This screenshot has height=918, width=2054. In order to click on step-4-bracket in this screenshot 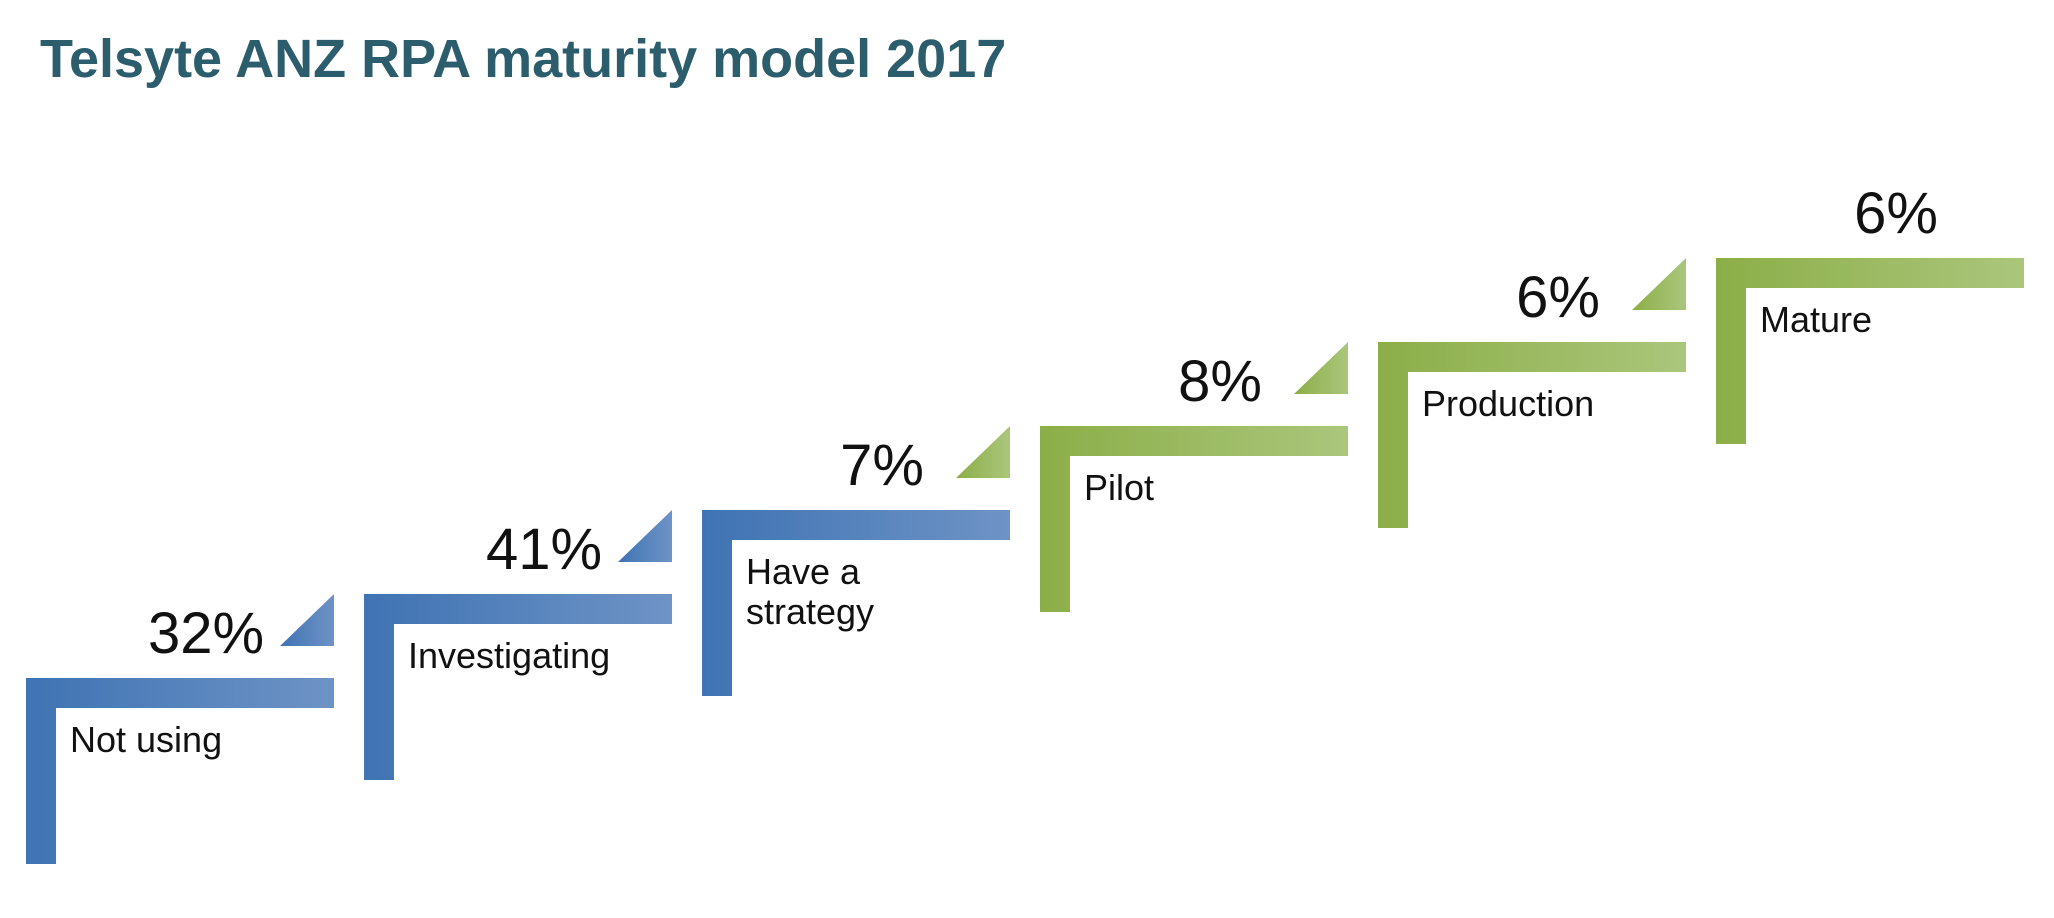, I will do `click(1194, 519)`.